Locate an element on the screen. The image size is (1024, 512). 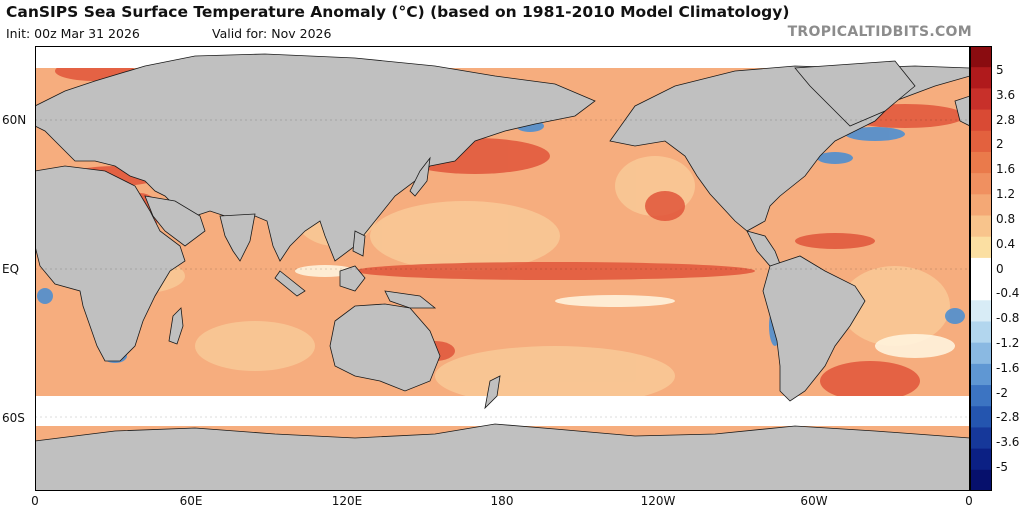
land-arabia is located at coordinates (175, 221).